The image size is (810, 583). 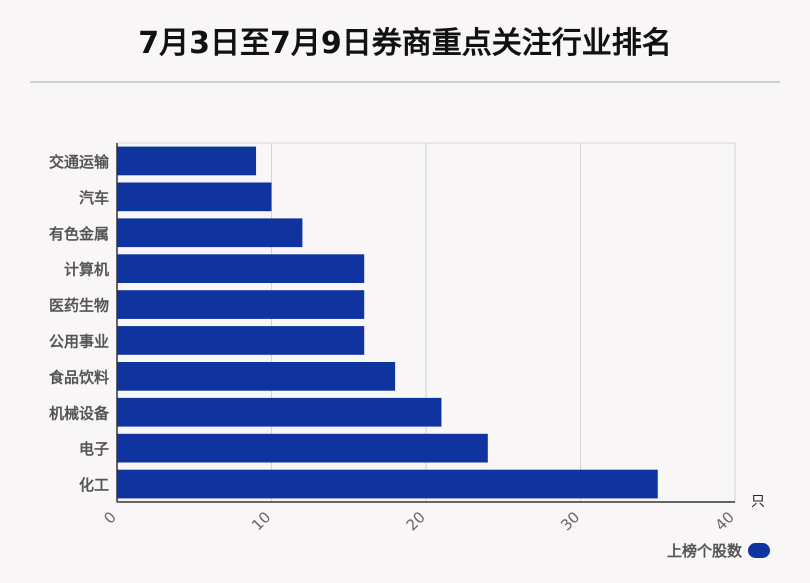 I want to click on y-category-label: 化工, so click(x=94, y=485).